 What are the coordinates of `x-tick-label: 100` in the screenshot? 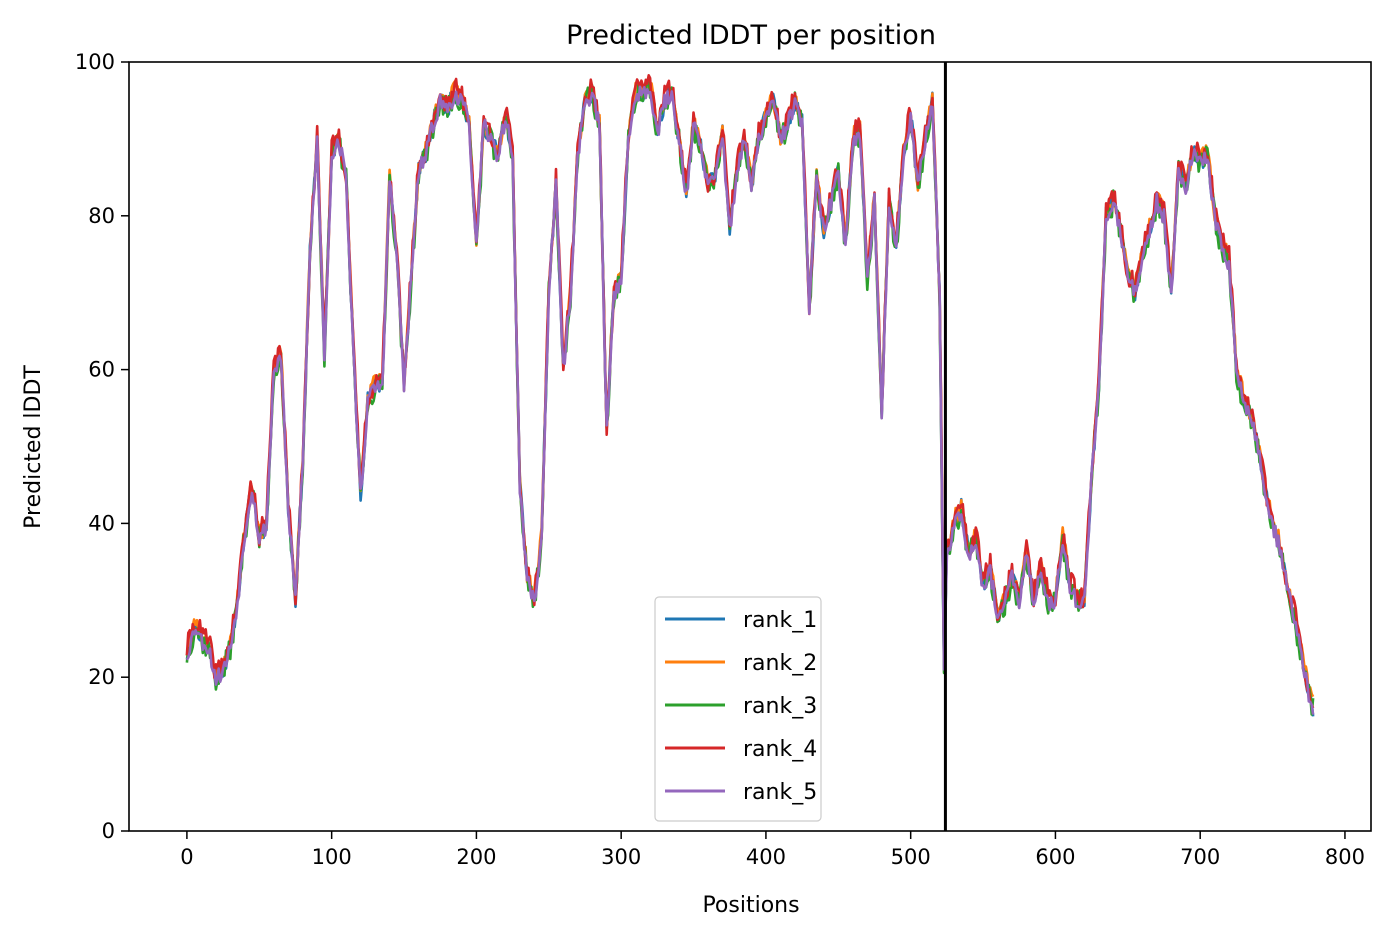 It's located at (332, 857).